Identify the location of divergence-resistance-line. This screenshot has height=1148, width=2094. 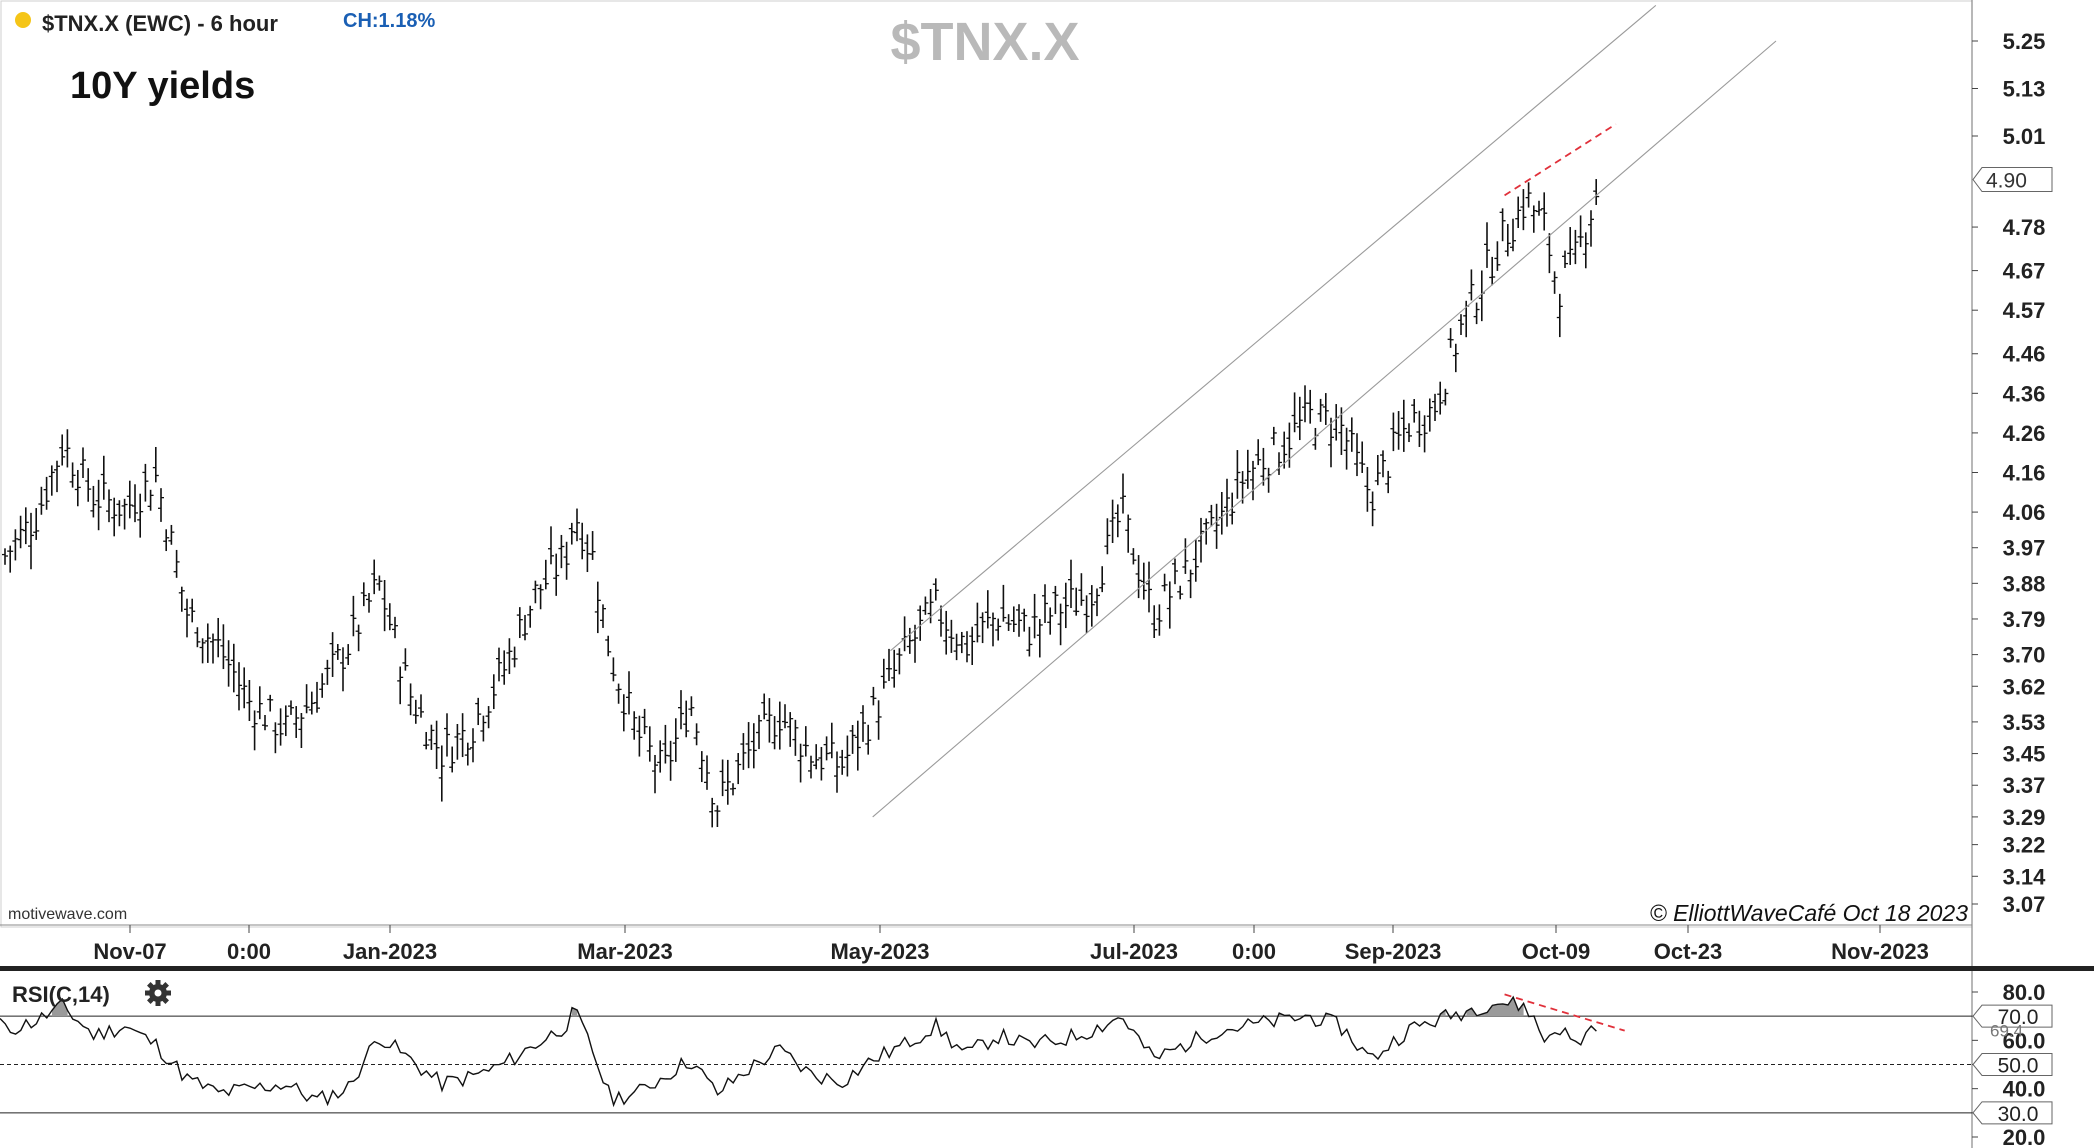
(1560, 160).